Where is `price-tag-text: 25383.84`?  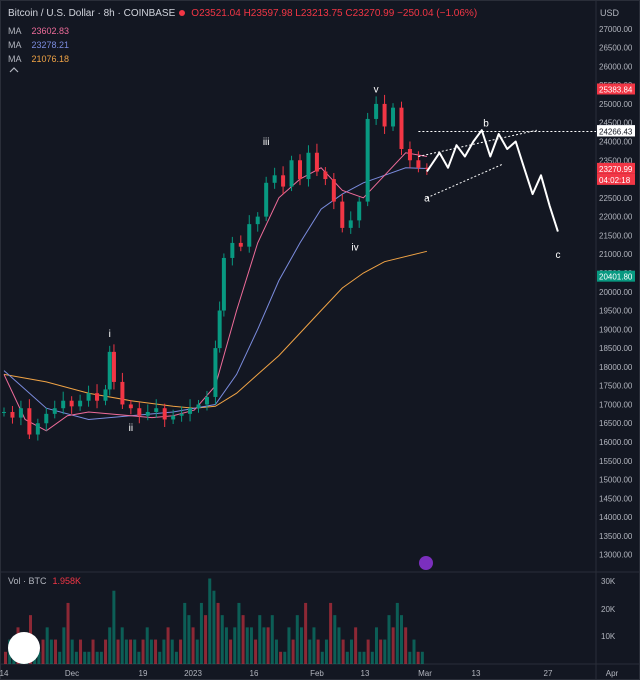 price-tag-text: 25383.84 is located at coordinates (616, 89).